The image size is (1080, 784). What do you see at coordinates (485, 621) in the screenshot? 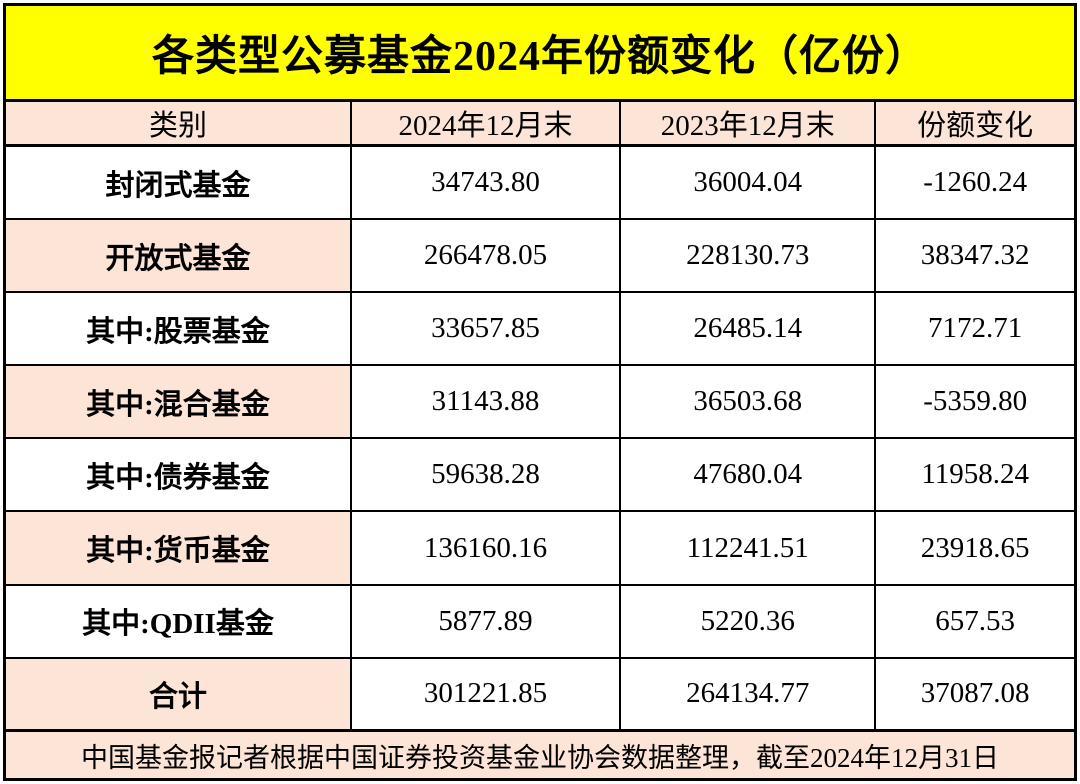
I see `value-cell: 5877.89` at bounding box center [485, 621].